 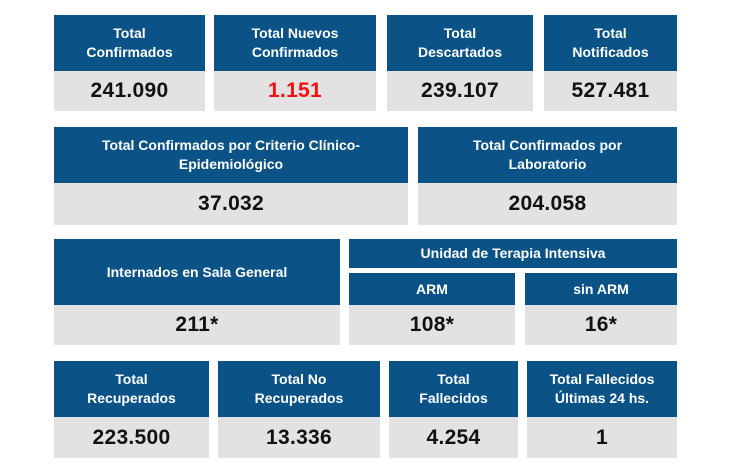 I want to click on card-title-line1: Total Fallecidos, so click(x=602, y=379).